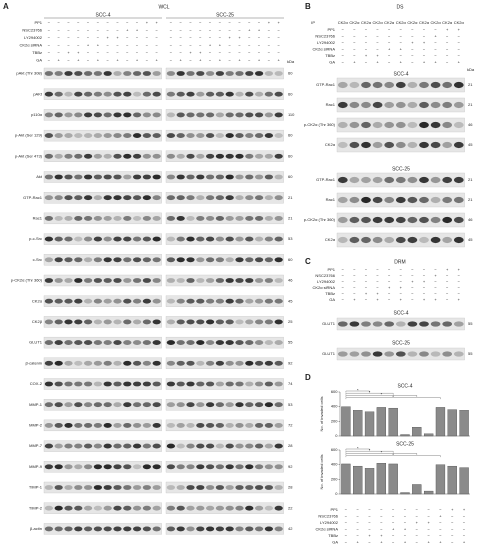 The image size is (484, 550). What do you see at coordinates (358, 480) in the screenshot?
I see `bar` at bounding box center [358, 480].